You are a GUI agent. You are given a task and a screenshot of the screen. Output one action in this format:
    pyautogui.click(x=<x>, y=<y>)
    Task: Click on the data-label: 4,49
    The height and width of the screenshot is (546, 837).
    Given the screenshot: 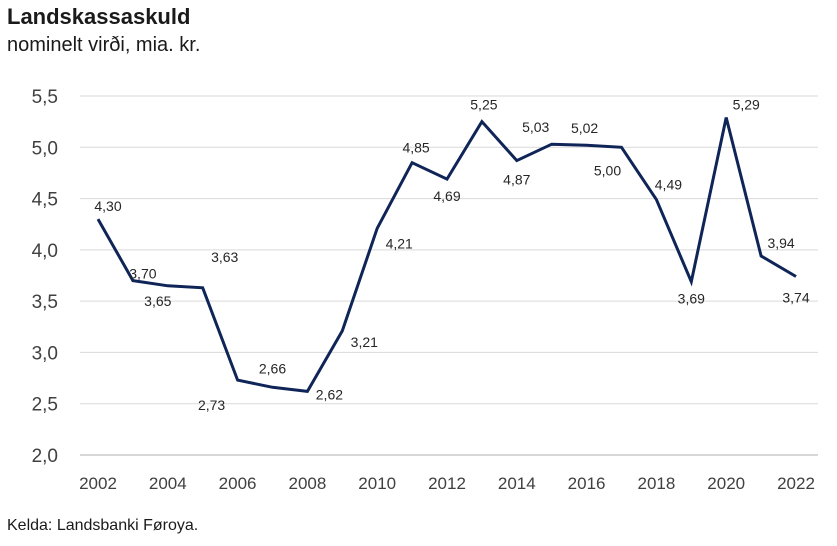 What is the action you would take?
    pyautogui.click(x=668, y=185)
    